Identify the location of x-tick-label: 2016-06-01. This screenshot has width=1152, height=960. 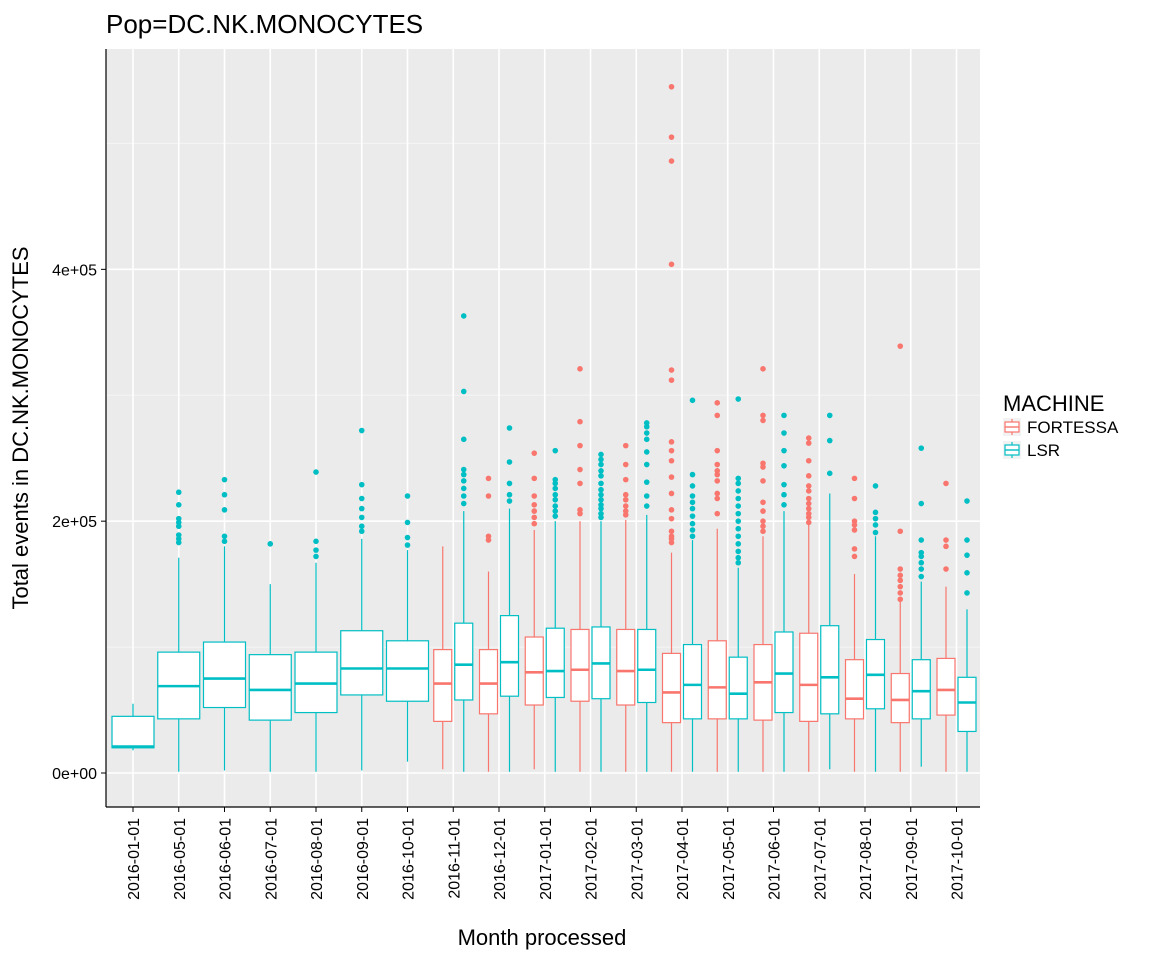
(226, 859).